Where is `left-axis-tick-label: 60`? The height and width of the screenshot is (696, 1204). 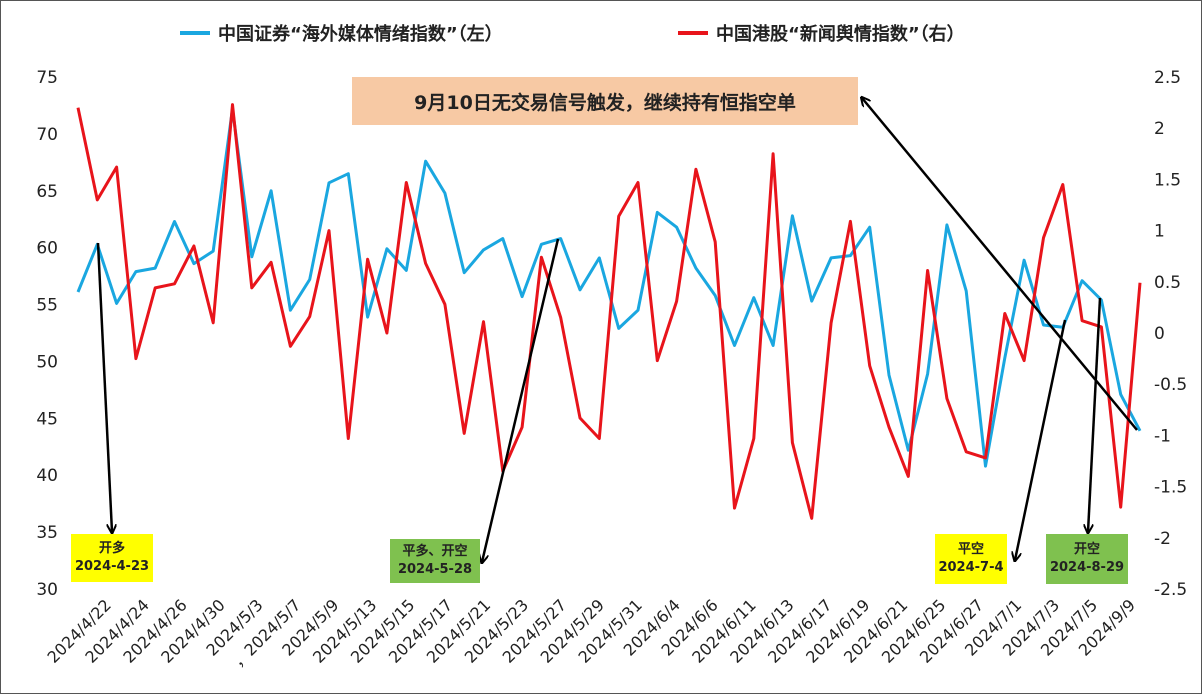 left-axis-tick-label: 60 is located at coordinates (47, 249).